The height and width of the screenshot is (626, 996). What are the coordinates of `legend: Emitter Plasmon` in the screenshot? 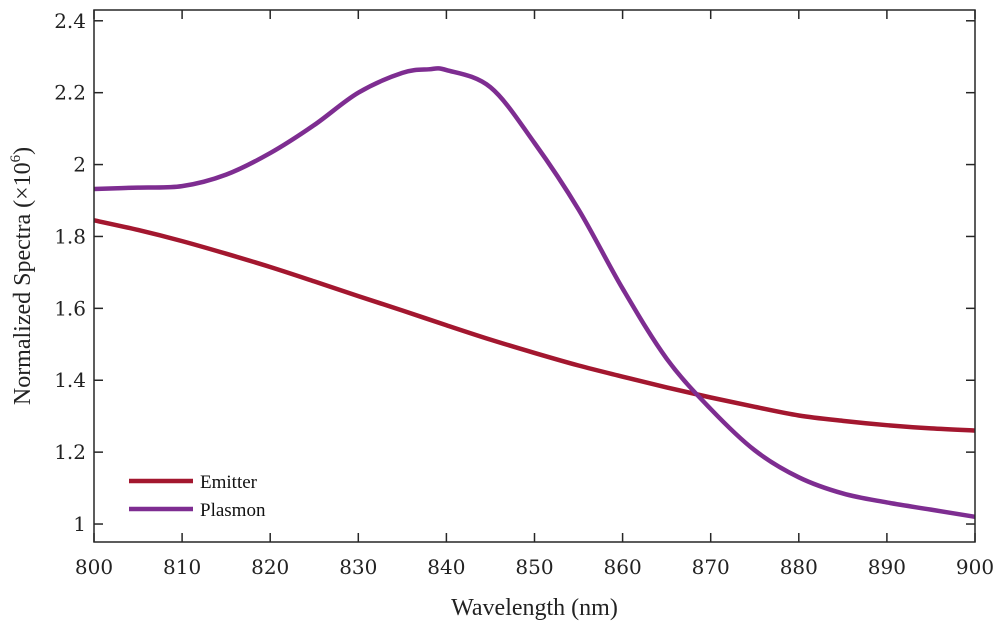 It's located at (197, 496).